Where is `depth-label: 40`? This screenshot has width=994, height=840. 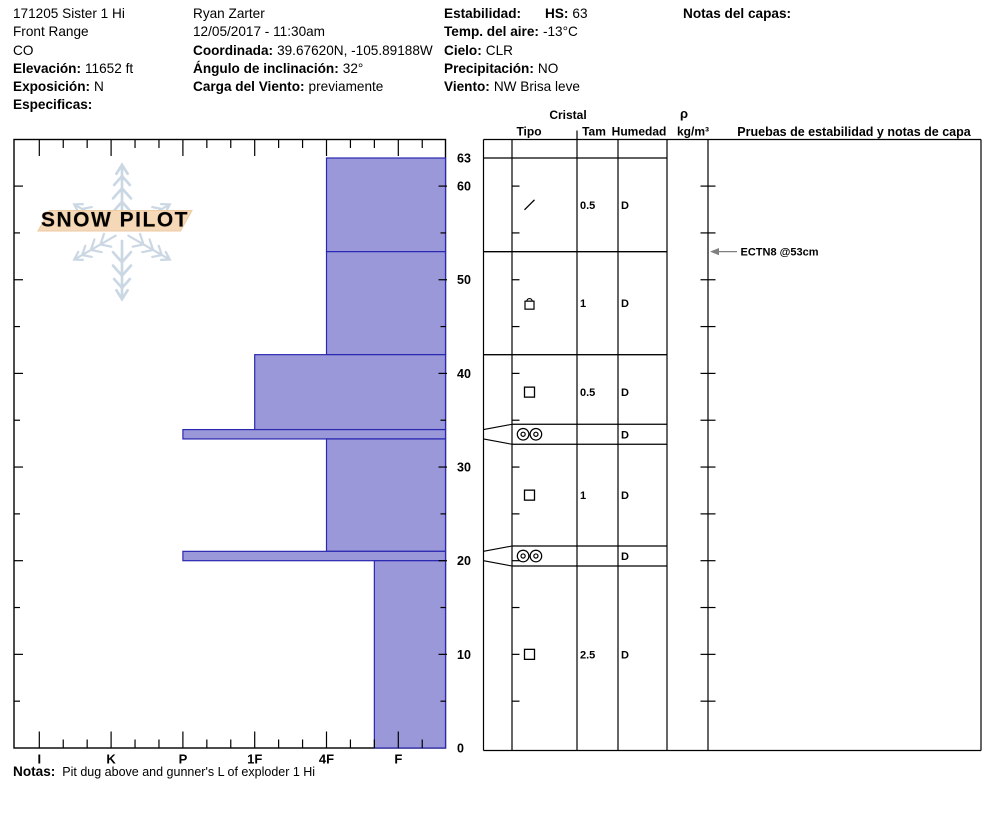
depth-label: 40 is located at coordinates (464, 374).